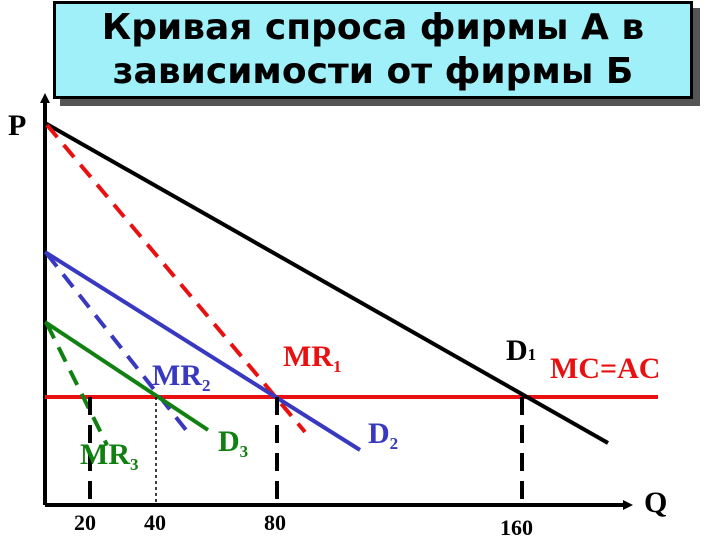 Image resolution: width=720 pixels, height=540 pixels. I want to click on d3-label: D3, so click(233, 443).